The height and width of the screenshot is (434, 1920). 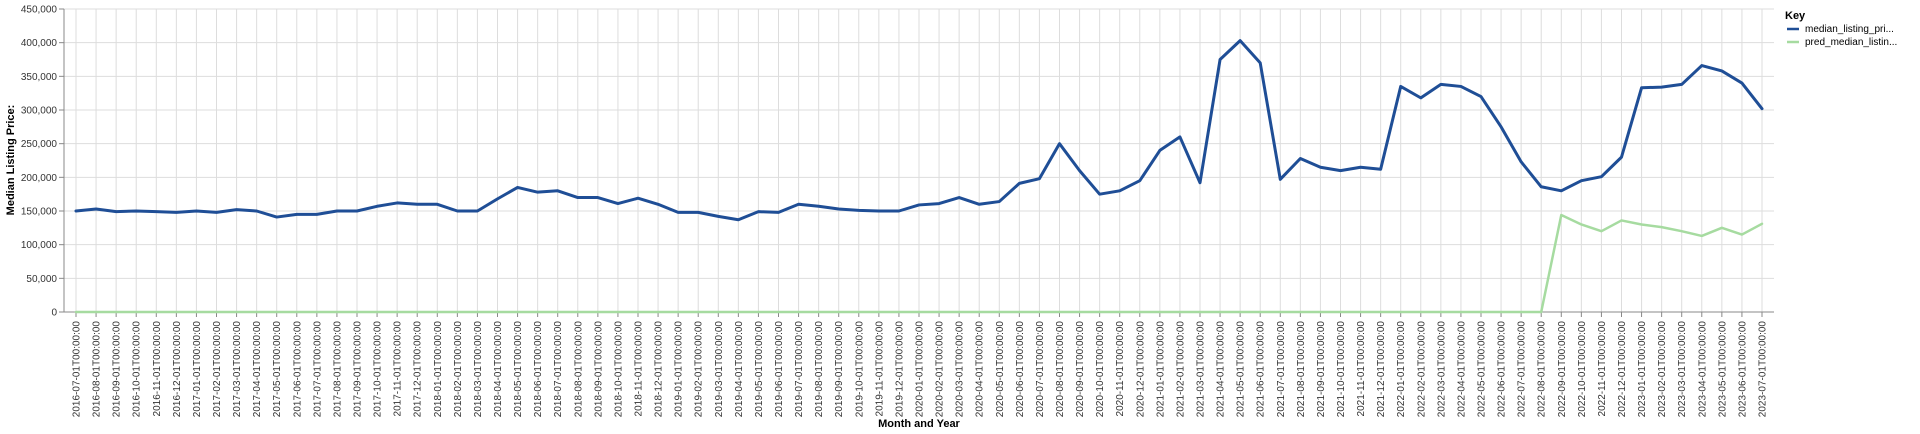 What do you see at coordinates (1602, 369) in the screenshot?
I see `x-tick-label: 2022-11-01T00:00:00` at bounding box center [1602, 369].